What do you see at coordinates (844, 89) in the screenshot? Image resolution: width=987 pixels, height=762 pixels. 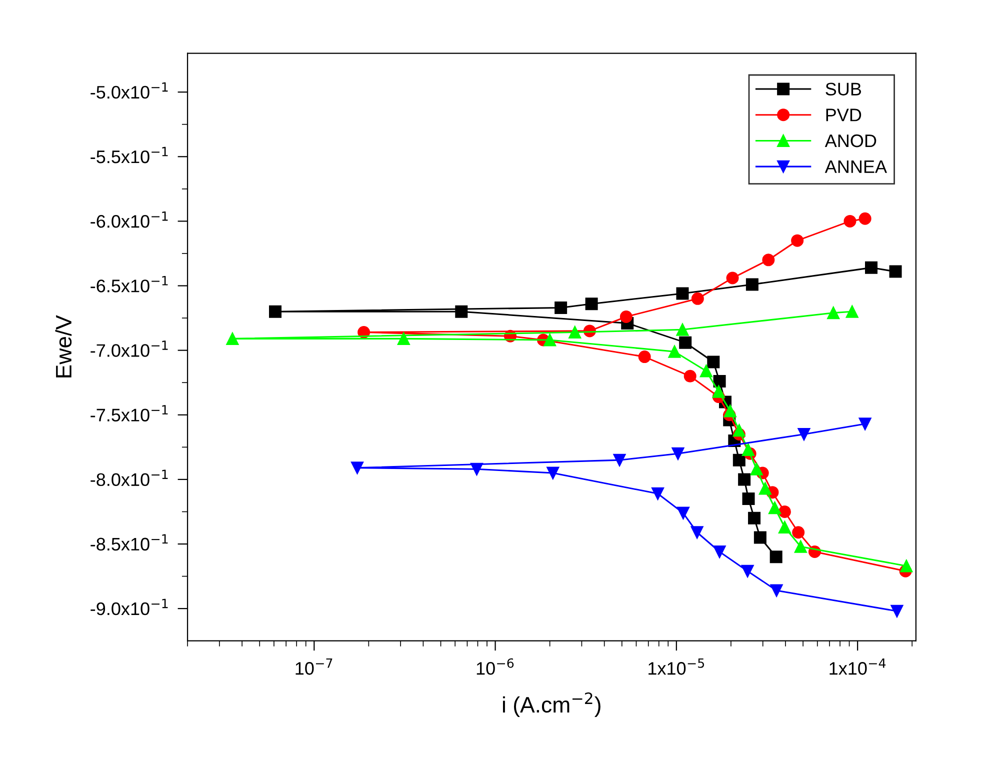 I see `legend-label: SUB` at bounding box center [844, 89].